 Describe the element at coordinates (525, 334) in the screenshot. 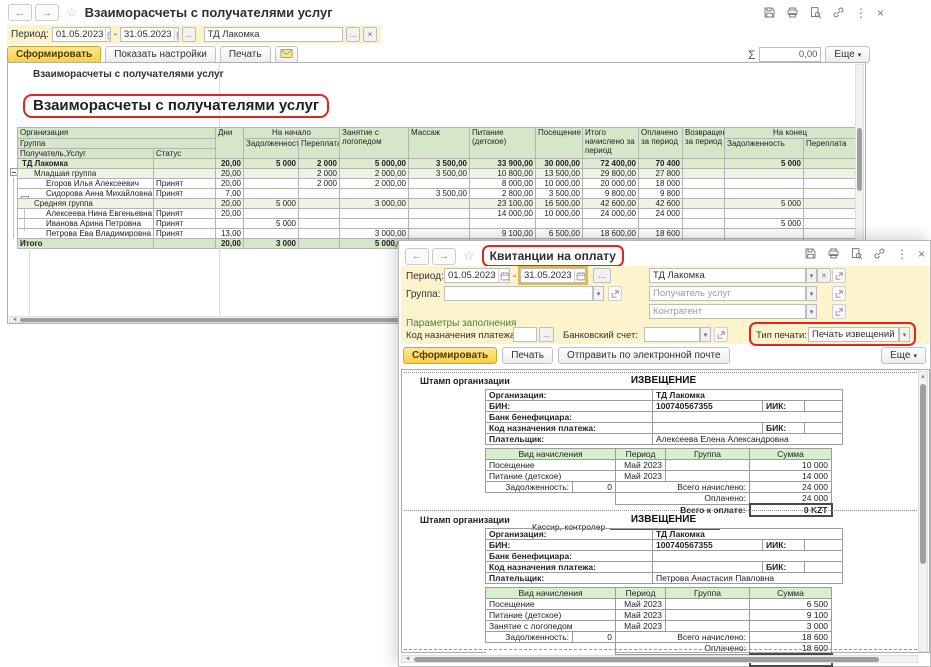

I see `payment-code-field` at that location.